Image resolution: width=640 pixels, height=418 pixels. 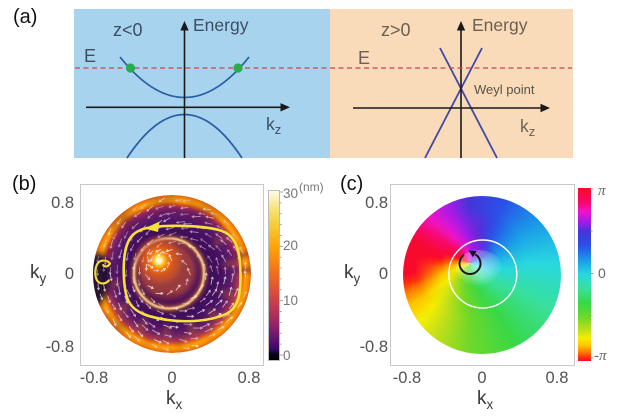 What do you see at coordinates (128, 30) in the screenshot?
I see `svg-text: z<0` at bounding box center [128, 30].